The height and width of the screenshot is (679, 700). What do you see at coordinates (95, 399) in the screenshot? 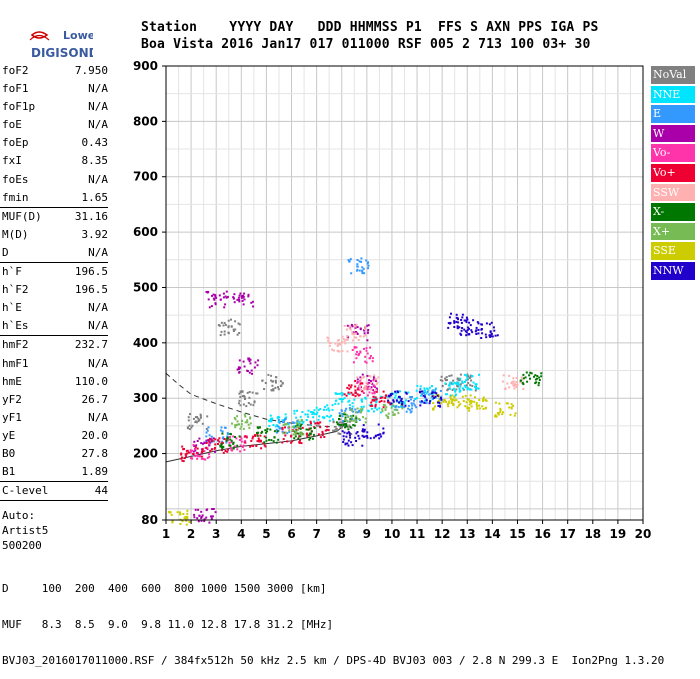
I see `param-value: 26.7` at bounding box center [95, 399].